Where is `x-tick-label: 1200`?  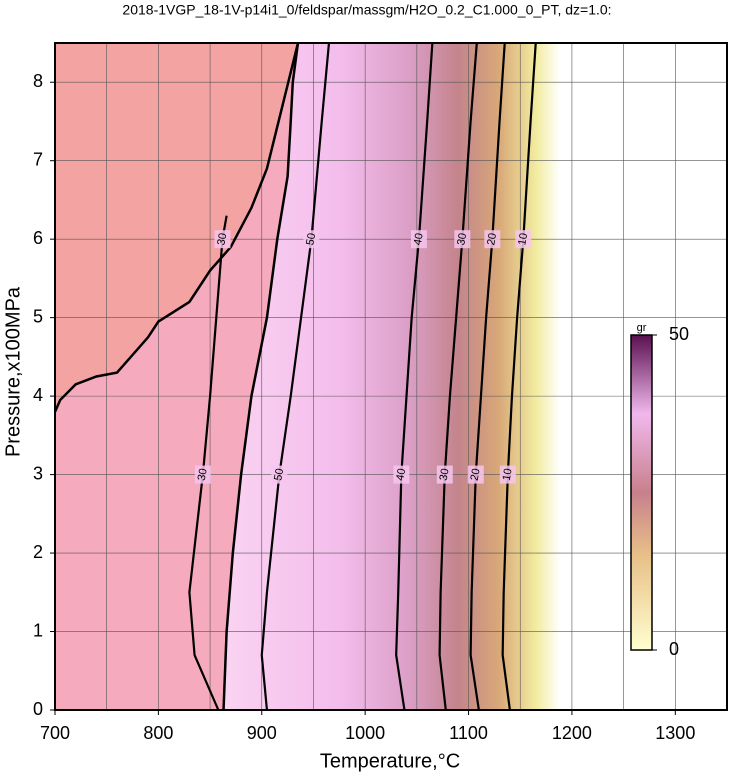 x-tick-label: 1200 is located at coordinates (572, 733).